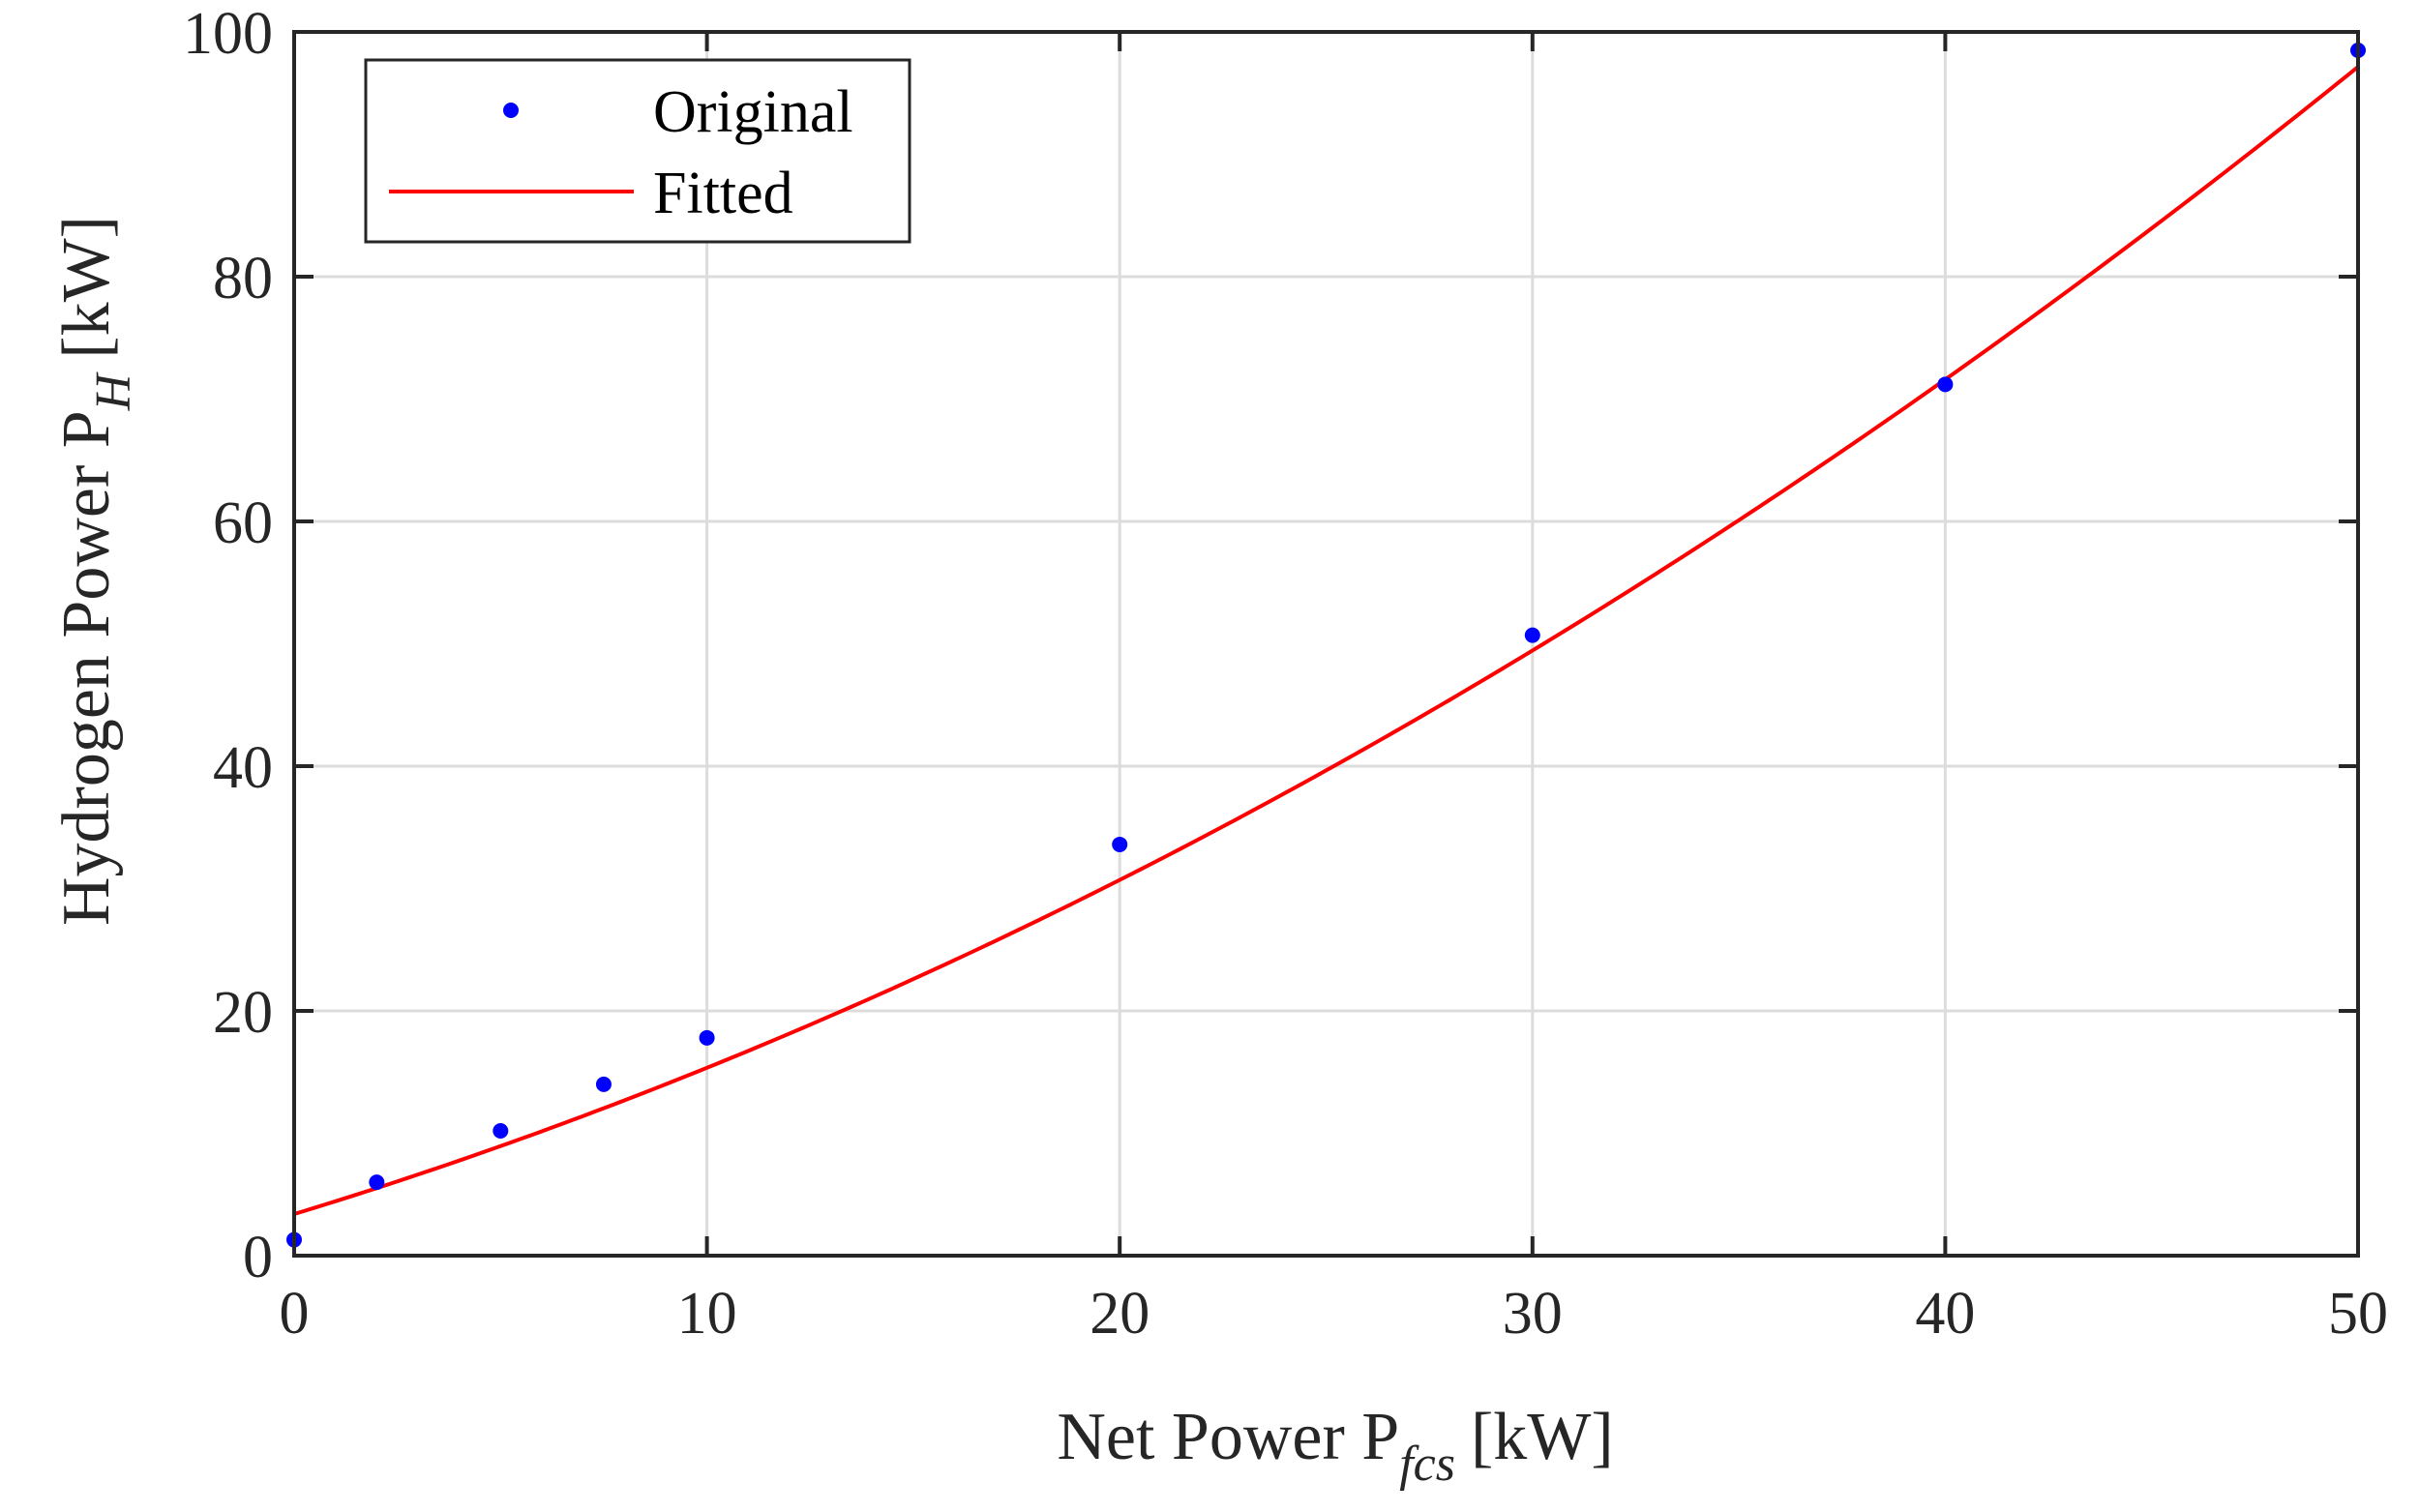  What do you see at coordinates (1335, 1446) in the screenshot?
I see `x-axis-label: Net Power Pfcs [kW]` at bounding box center [1335, 1446].